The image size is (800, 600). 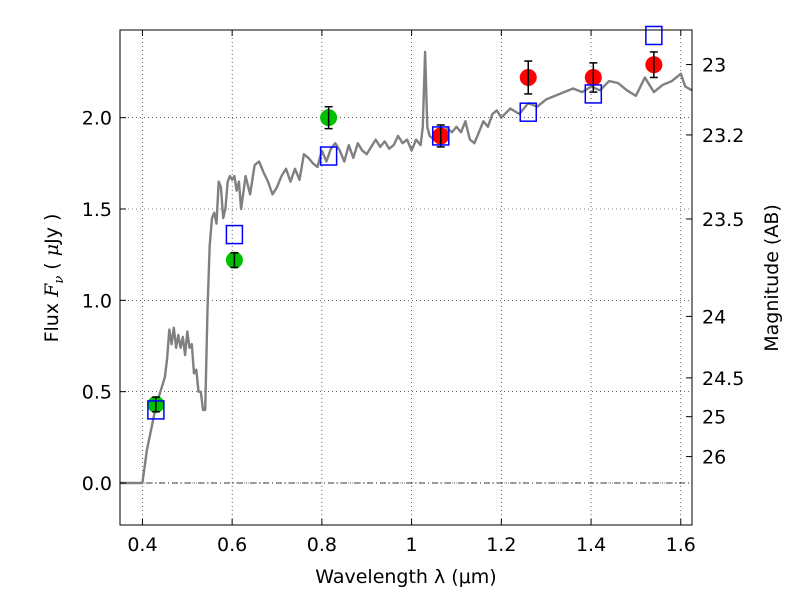 I want to click on right-tick-label: 24.5, so click(x=723, y=379).